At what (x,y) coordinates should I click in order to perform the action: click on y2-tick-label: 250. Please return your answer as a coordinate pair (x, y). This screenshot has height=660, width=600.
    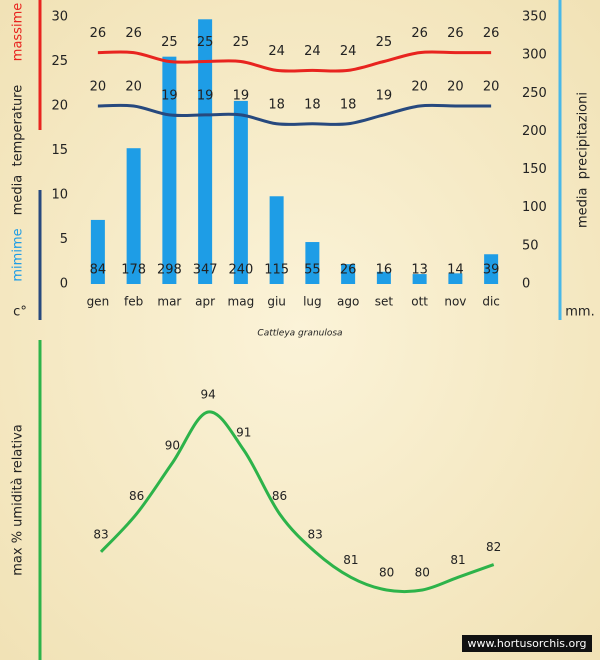
    Looking at the image, I should click on (534, 93).